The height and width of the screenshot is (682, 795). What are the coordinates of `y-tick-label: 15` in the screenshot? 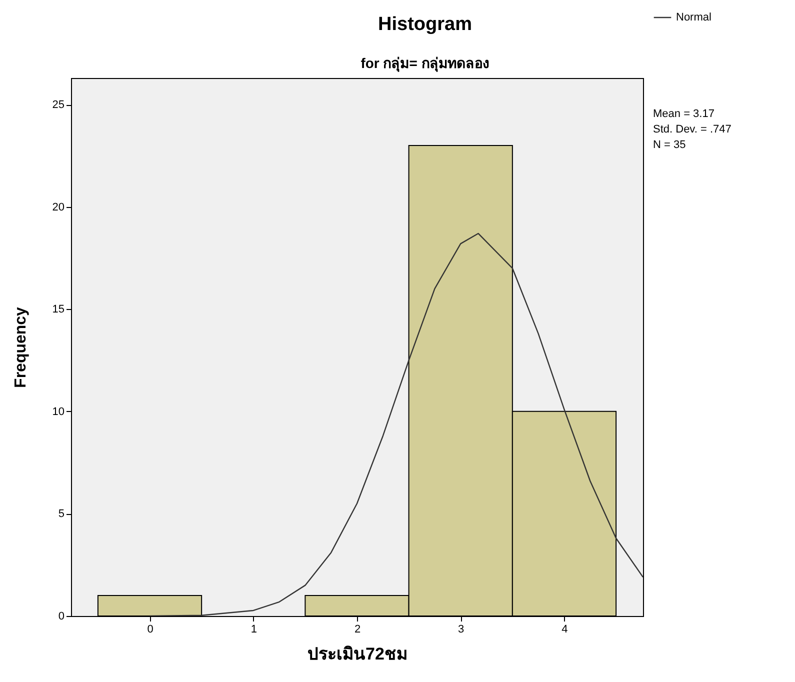 It's located at (58, 310).